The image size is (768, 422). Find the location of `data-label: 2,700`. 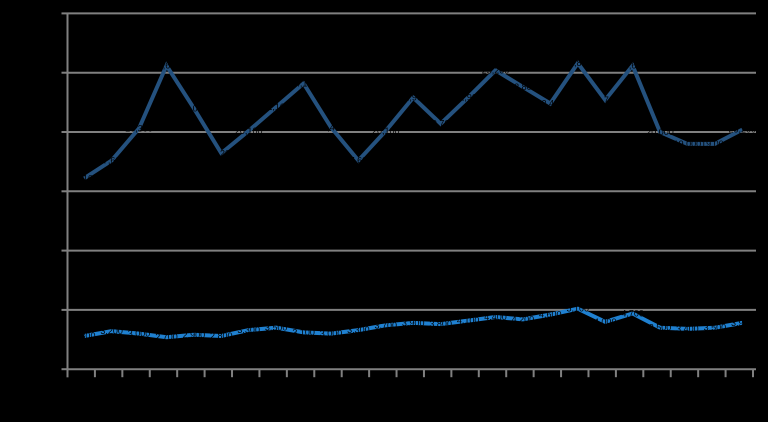

data-label: 2,700 is located at coordinates (166, 337).